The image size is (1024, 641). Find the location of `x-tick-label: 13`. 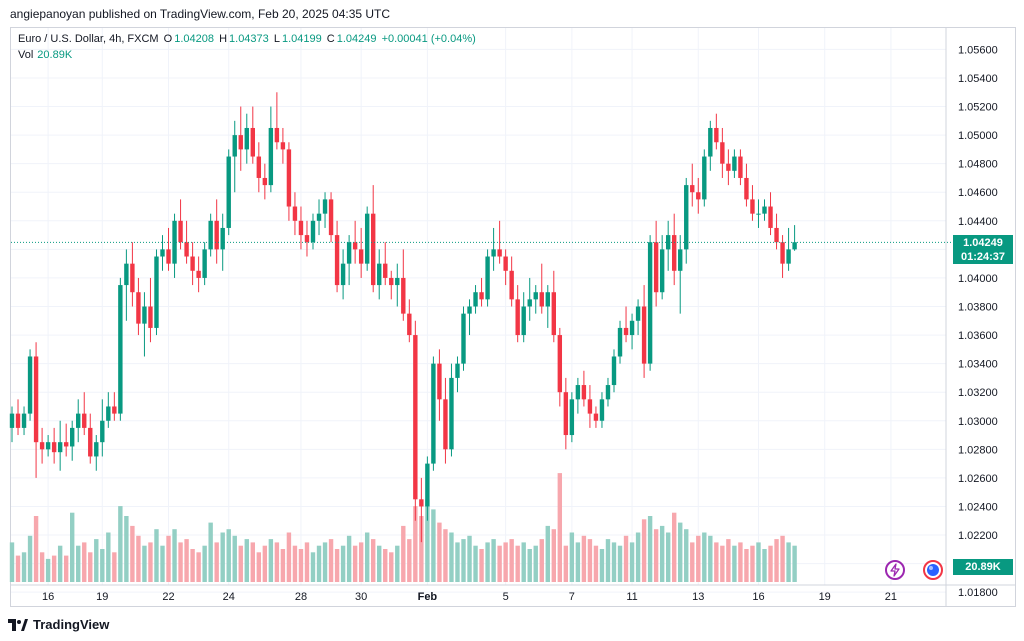

x-tick-label: 13 is located at coordinates (698, 597).